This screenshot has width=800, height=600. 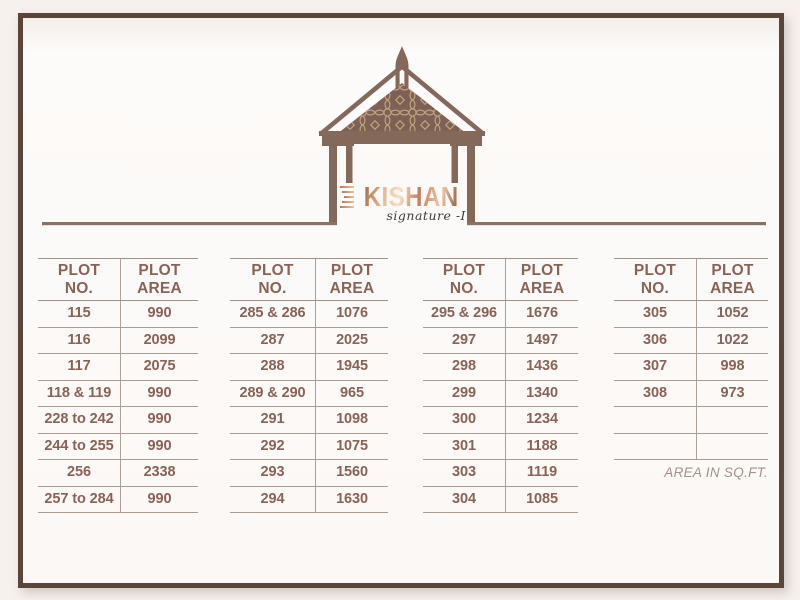 I want to click on plot-area-cell: 965, so click(x=351, y=393).